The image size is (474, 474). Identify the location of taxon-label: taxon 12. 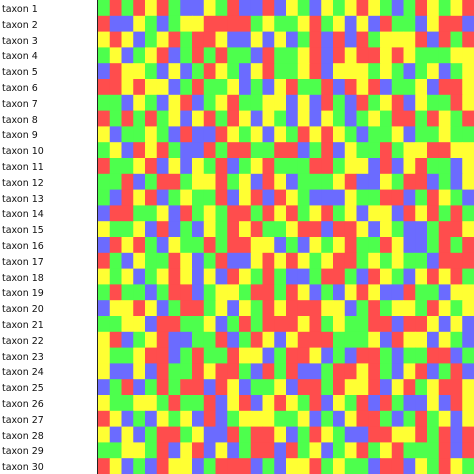
(23, 183).